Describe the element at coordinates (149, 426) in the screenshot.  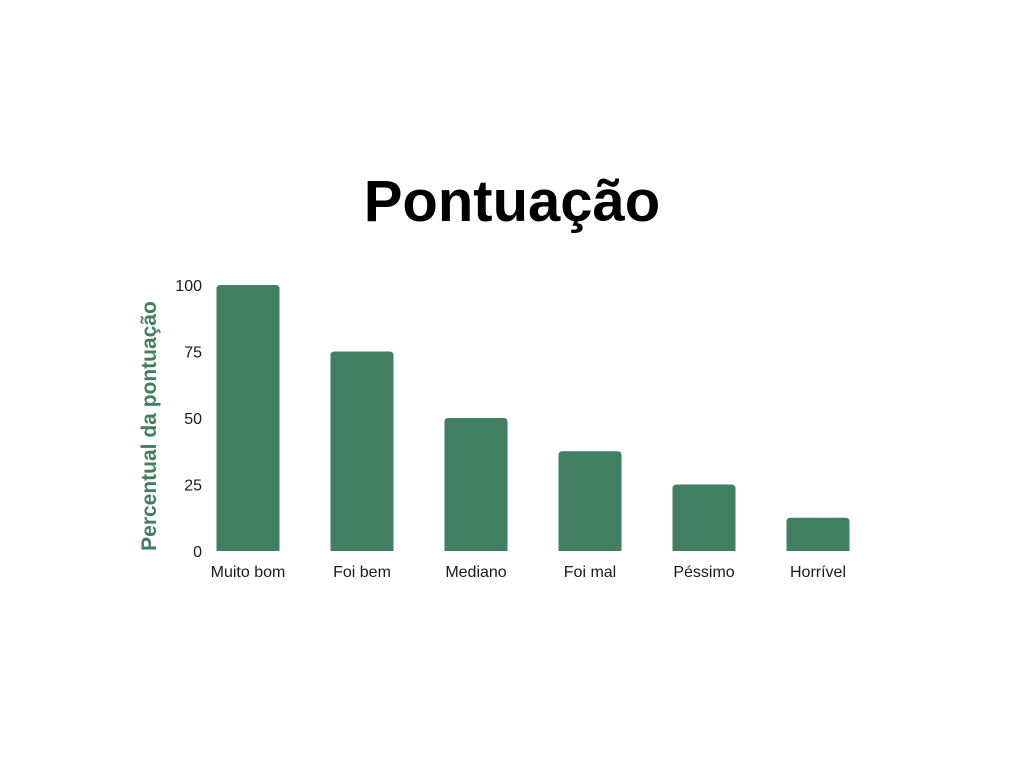
I see `y-axis-label: Percentual da pontuação` at that location.